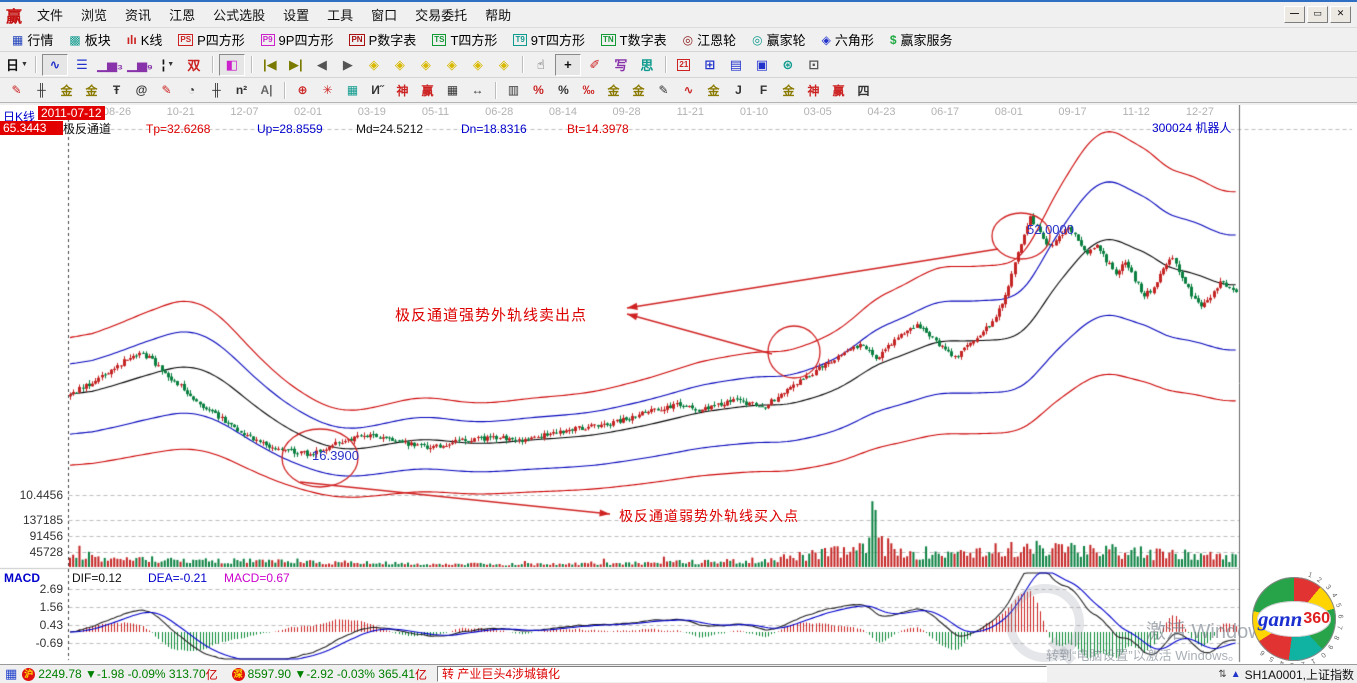 This screenshot has width=1357, height=683. What do you see at coordinates (322, 65) in the screenshot?
I see `step-back-button: ◀` at bounding box center [322, 65].